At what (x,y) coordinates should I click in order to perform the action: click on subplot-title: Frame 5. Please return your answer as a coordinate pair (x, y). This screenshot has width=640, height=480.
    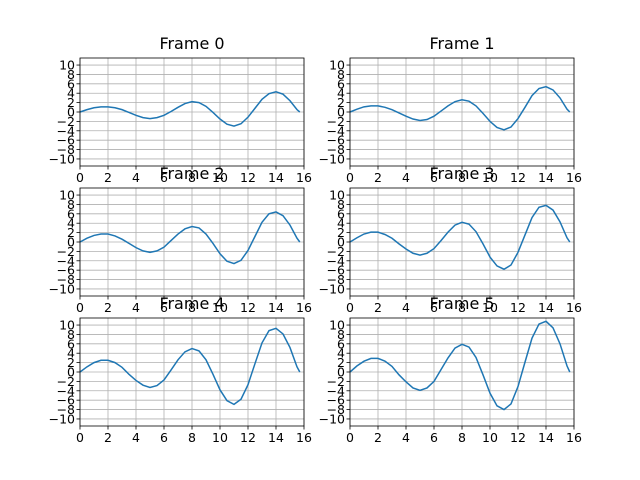
    Looking at the image, I should click on (461, 303).